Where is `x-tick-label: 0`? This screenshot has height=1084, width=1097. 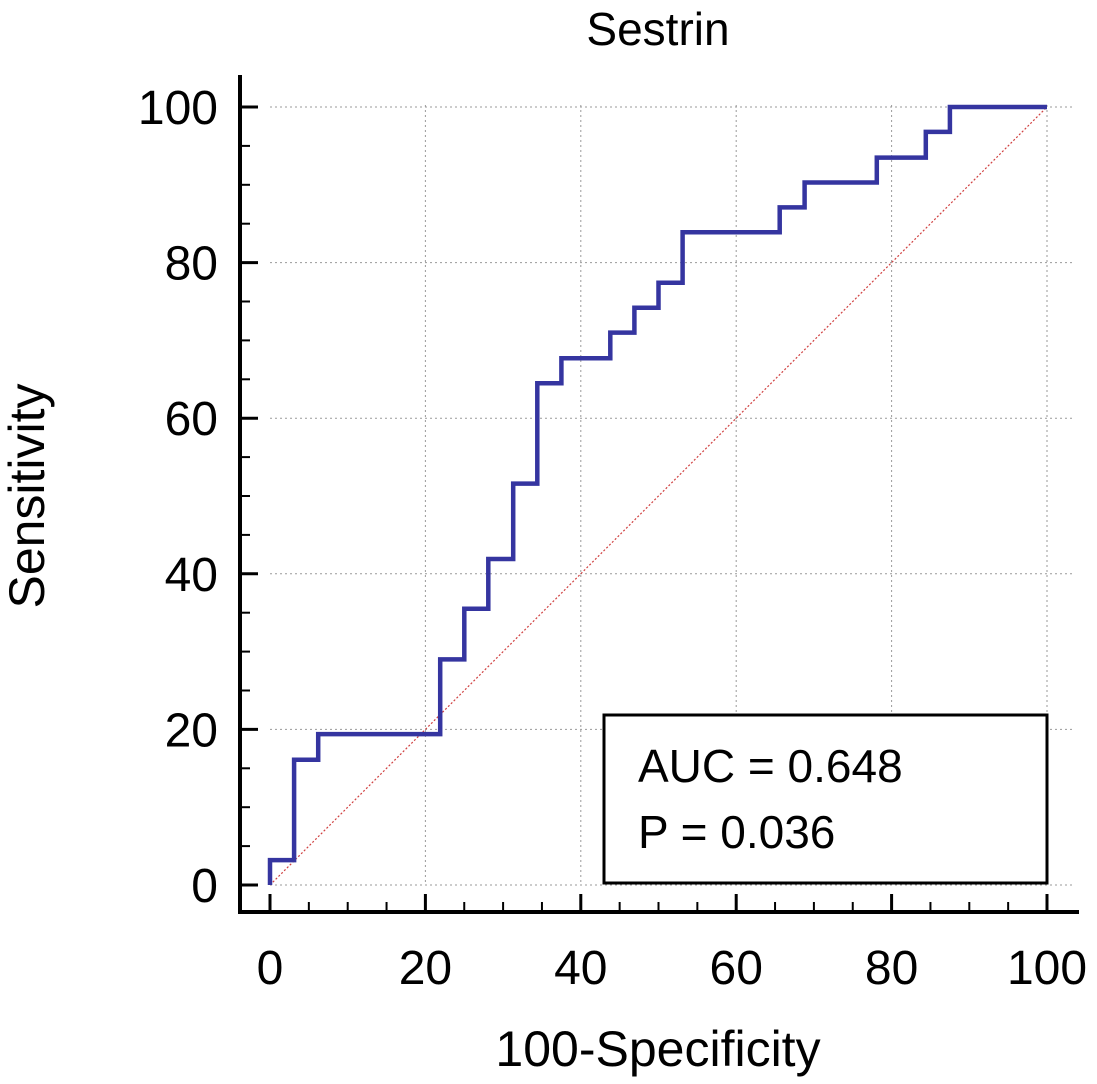
x-tick-label: 0 is located at coordinates (270, 968).